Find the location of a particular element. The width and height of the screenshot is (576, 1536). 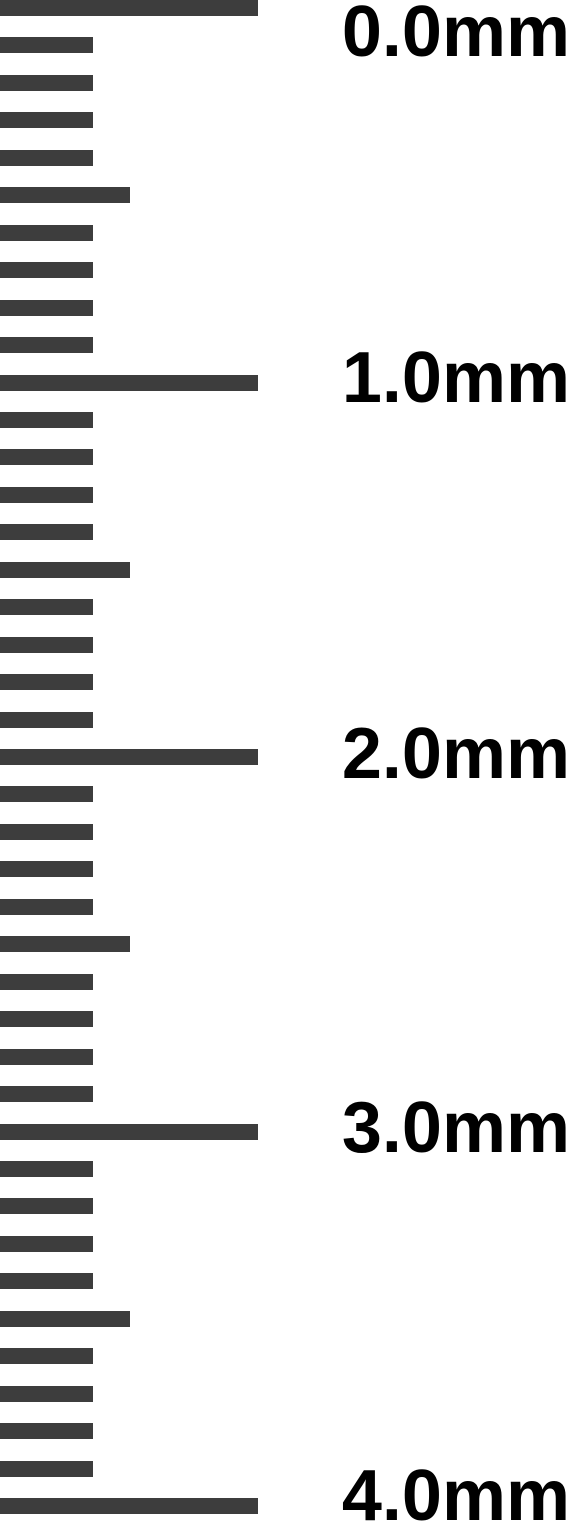

scale-label: 2.0mm is located at coordinates (455, 754).